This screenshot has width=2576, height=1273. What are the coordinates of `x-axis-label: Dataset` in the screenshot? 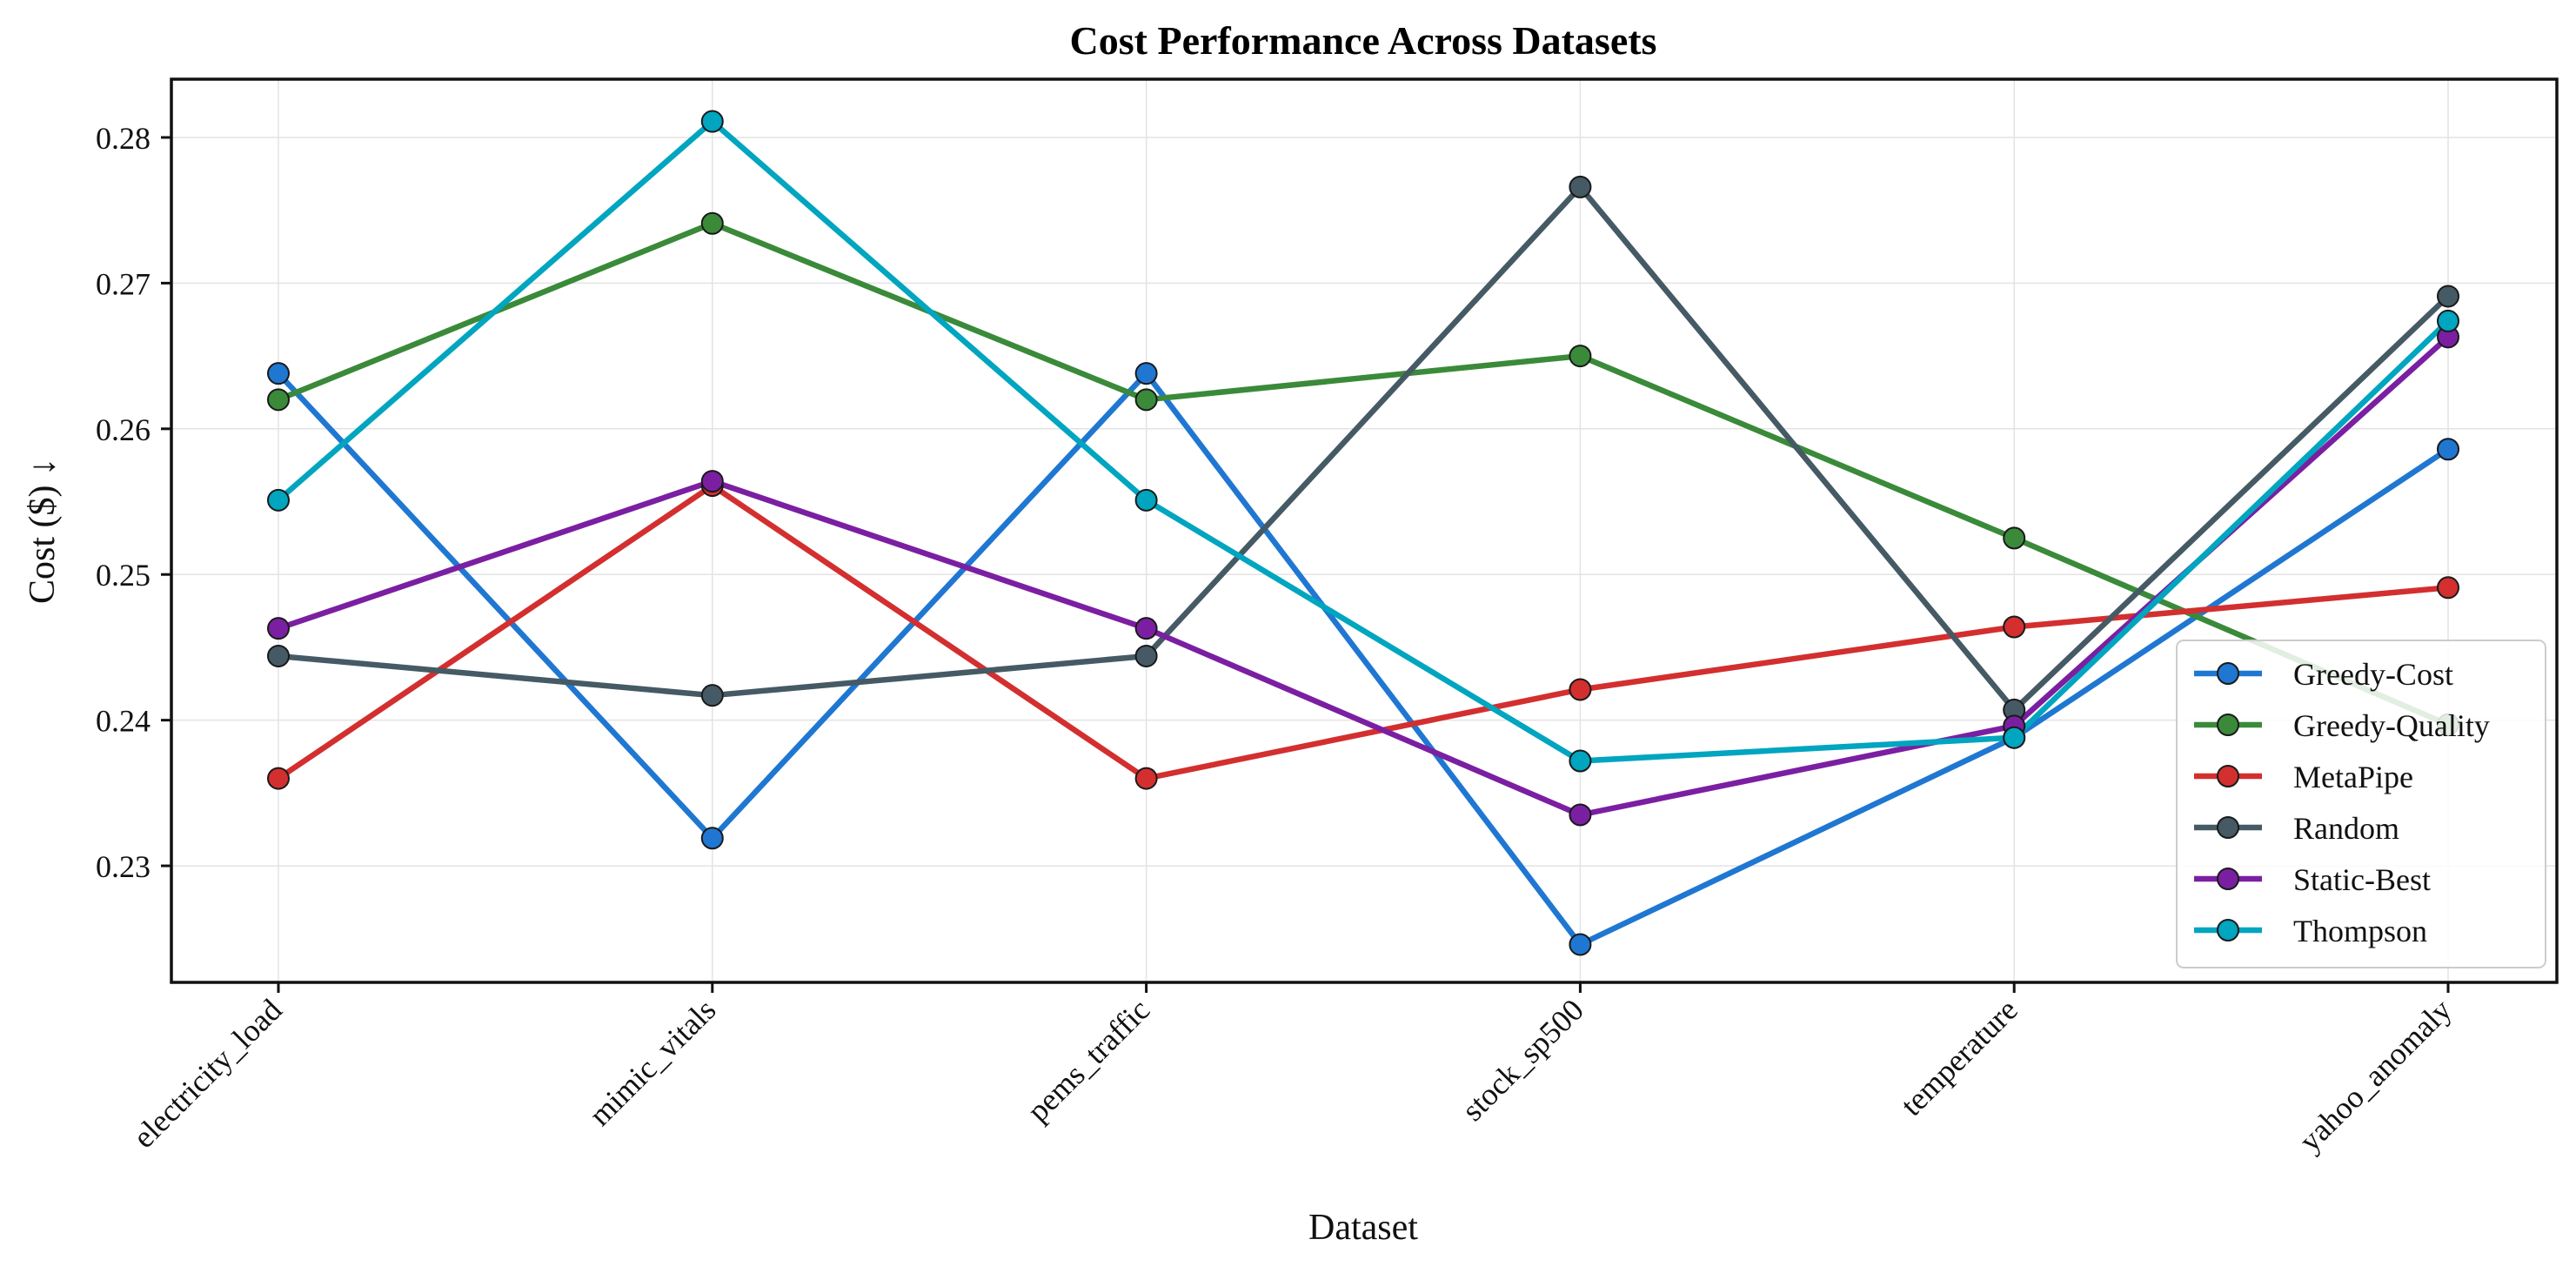 It's located at (1363, 1228).